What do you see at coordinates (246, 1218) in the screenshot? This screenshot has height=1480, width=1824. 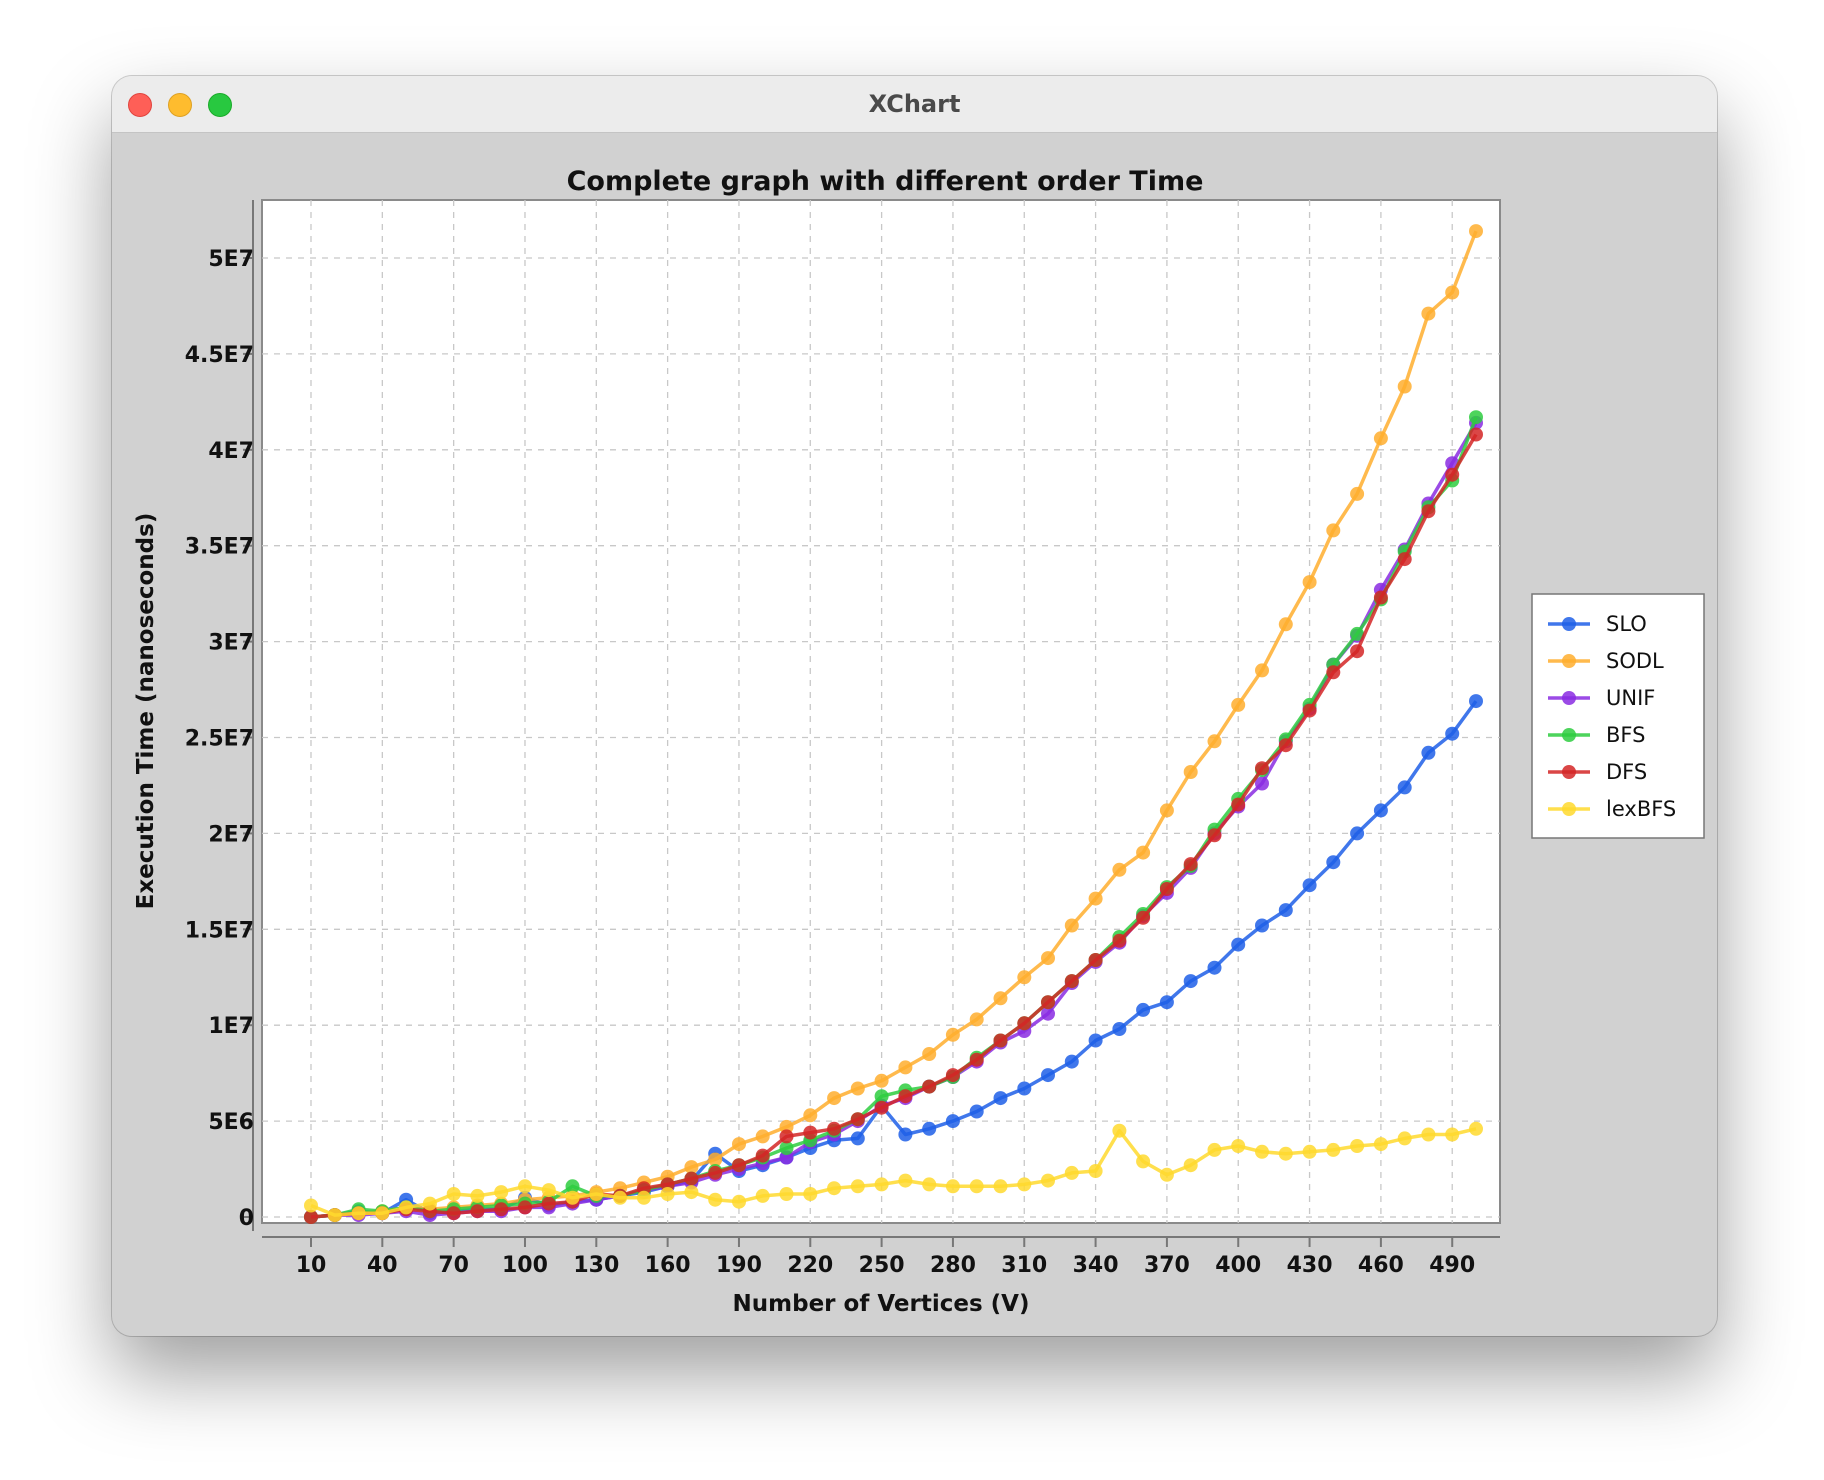 I see `y-tick-label: 0` at bounding box center [246, 1218].